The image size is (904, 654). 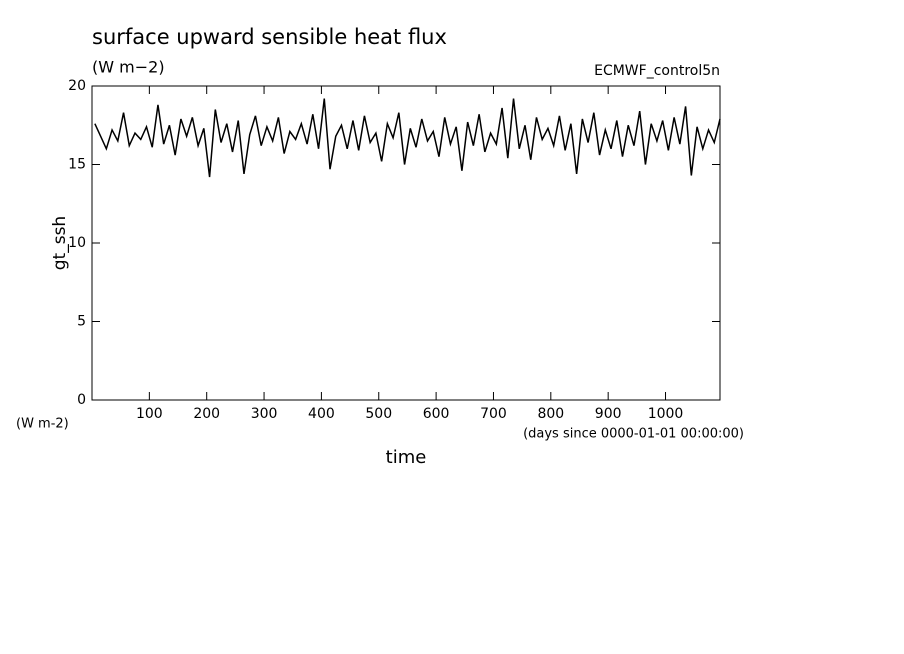 I want to click on chart-title: surface upward sensible heat flux, so click(x=269, y=37).